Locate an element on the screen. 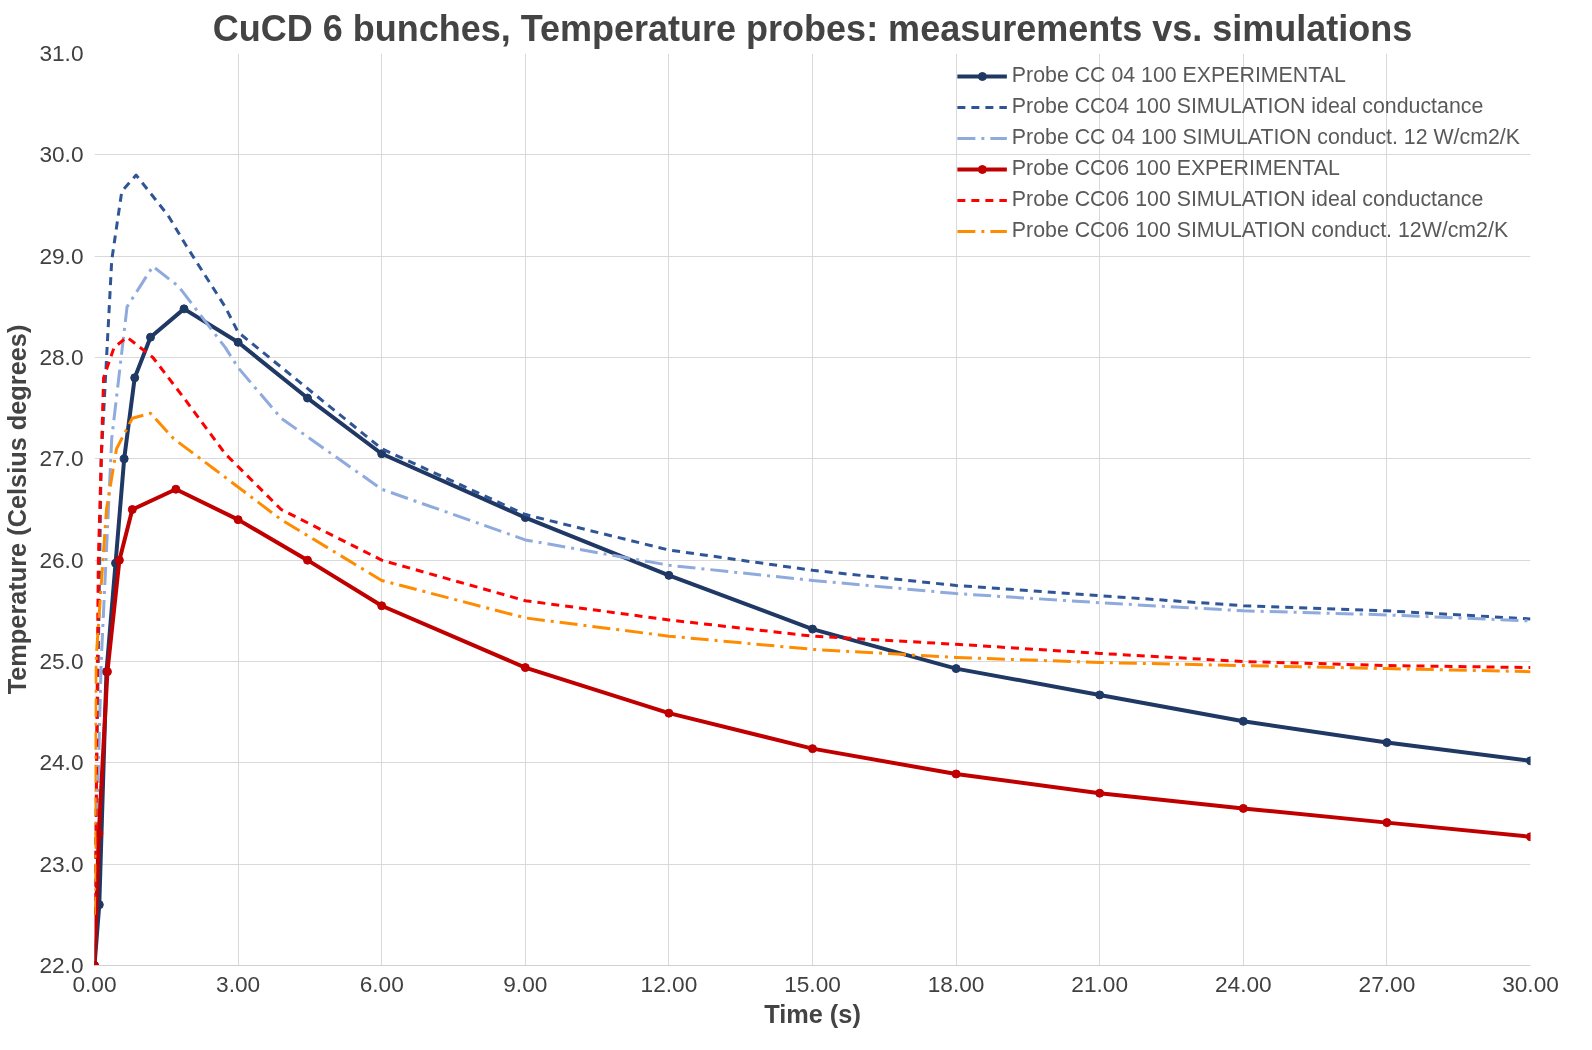 The image size is (1592, 1050). legend-label: Probe CC 04 100 EXPERIMENTAL is located at coordinates (1178, 75).